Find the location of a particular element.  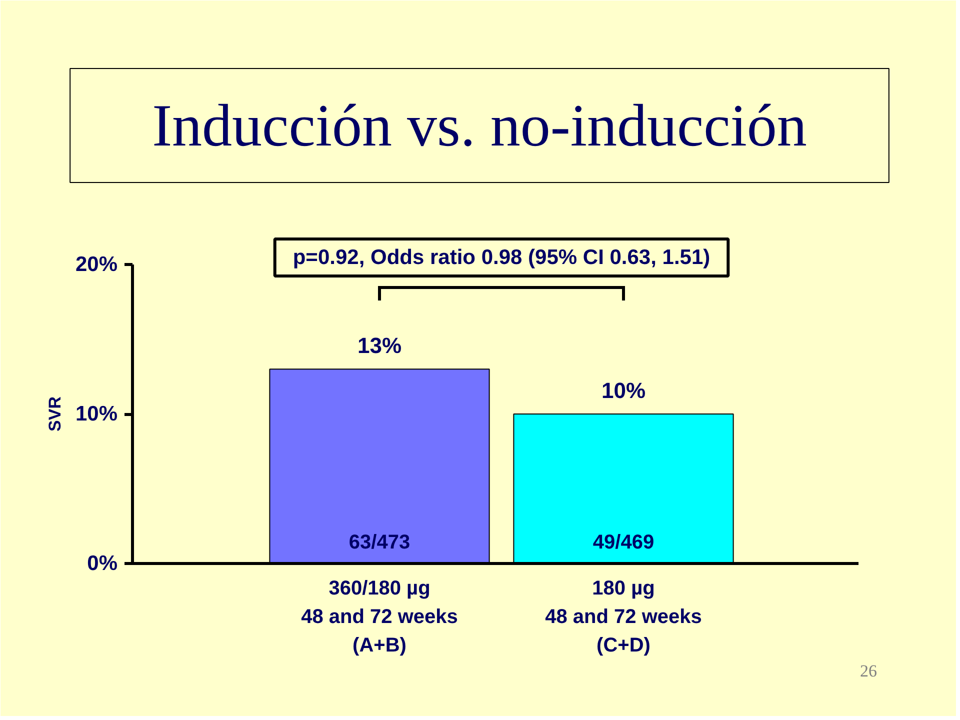

annotation: 63/473 is located at coordinates (379, 543).